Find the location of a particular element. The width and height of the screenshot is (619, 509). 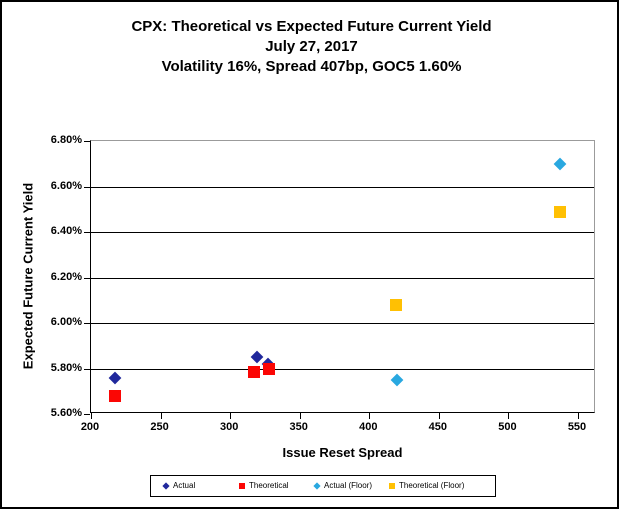

y-tick-label: 6.60% is located at coordinates (66, 185).